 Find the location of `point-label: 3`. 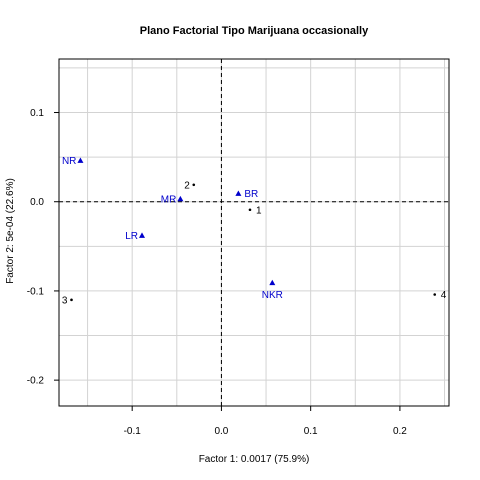

point-label: 3 is located at coordinates (65, 300).